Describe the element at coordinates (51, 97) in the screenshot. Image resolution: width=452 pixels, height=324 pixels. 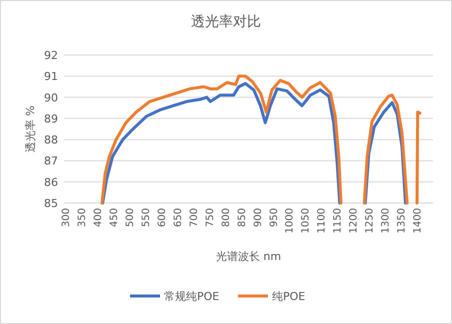
I see `y-tick-label: 90` at that location.